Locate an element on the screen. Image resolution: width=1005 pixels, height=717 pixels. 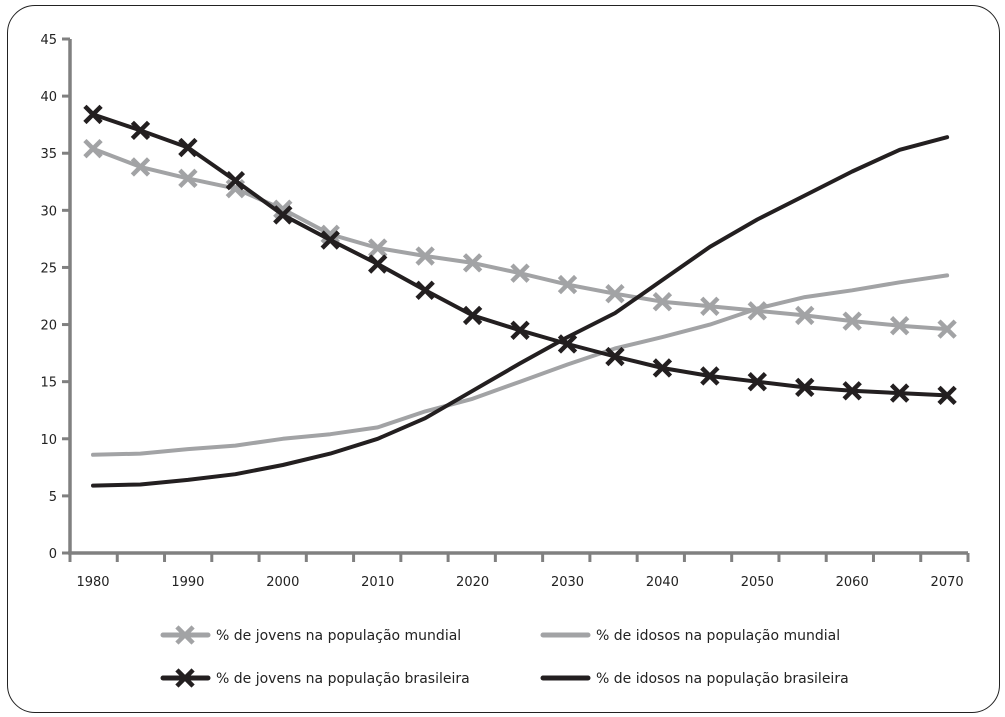
x-tick-label: 2010 is located at coordinates (377, 582).